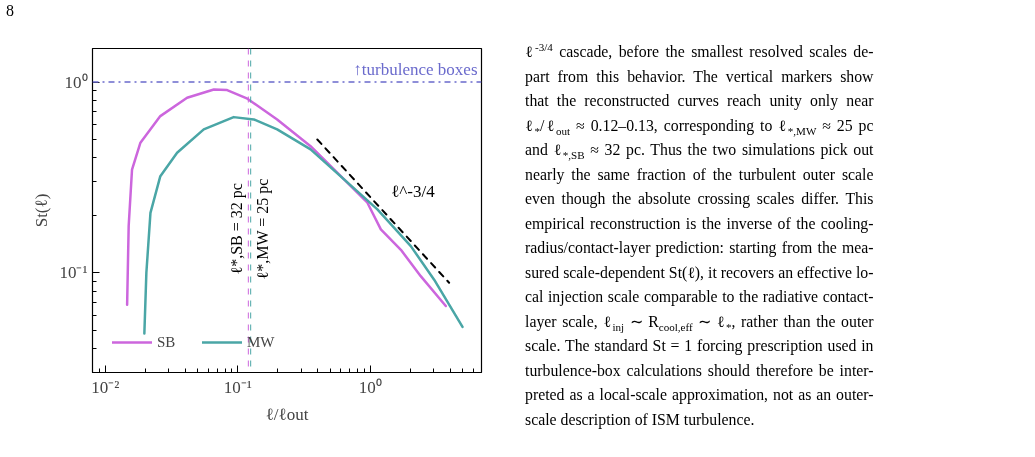  What do you see at coordinates (262, 229) in the screenshot?
I see `annotation: ℓ*,MW = 25 pc` at bounding box center [262, 229].